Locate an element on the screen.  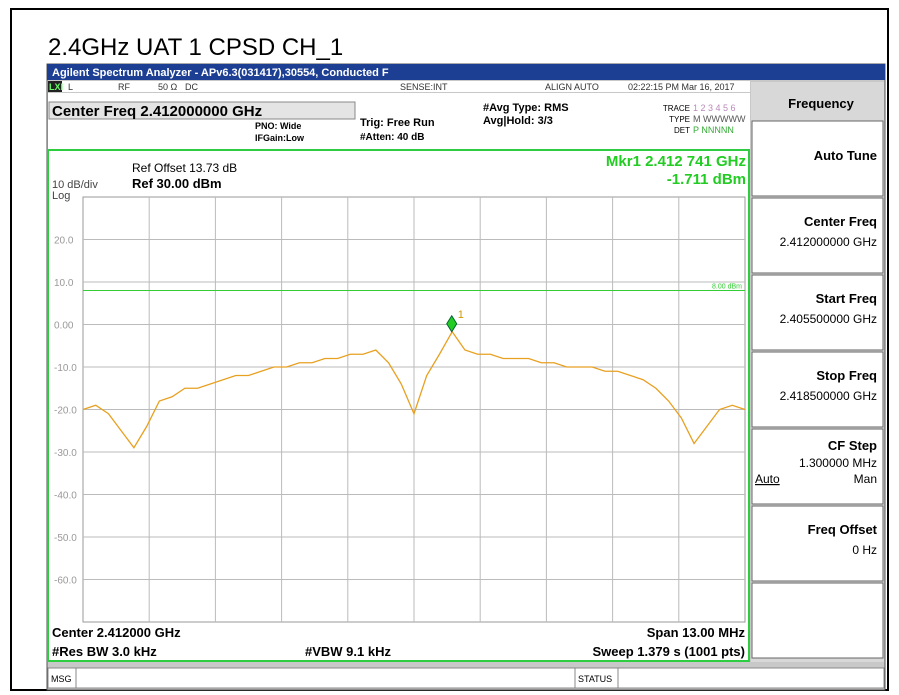
title-bar is located at coordinates (466, 72).